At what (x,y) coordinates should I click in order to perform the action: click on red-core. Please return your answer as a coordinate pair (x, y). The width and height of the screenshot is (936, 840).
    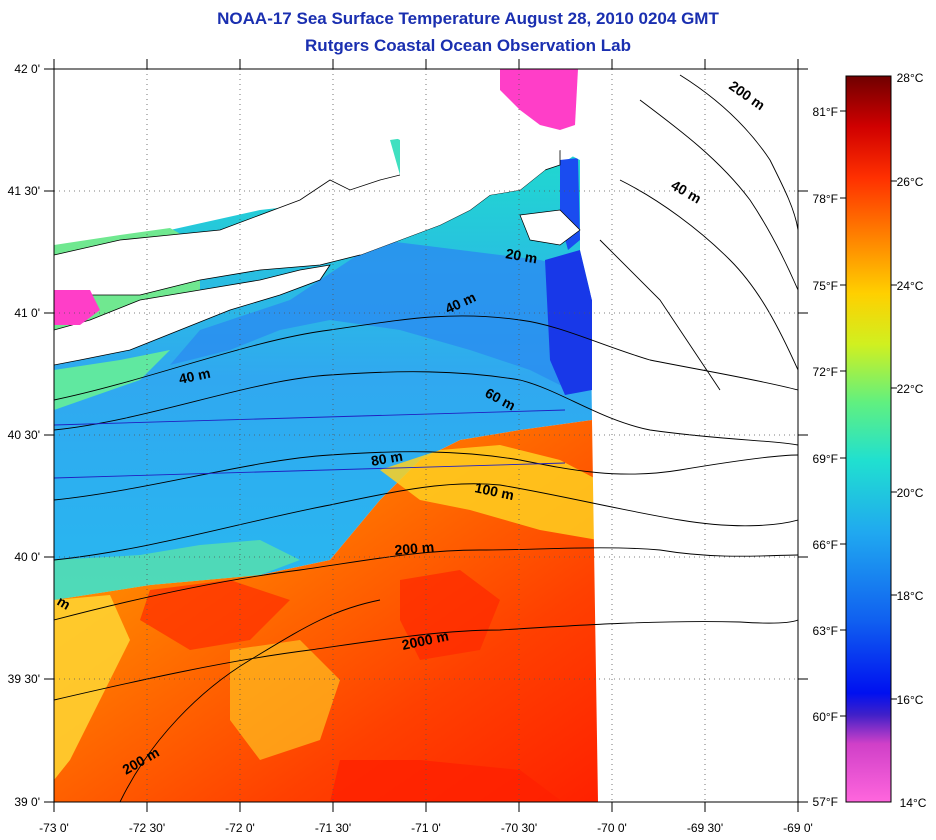
    Looking at the image, I should click on (215, 615).